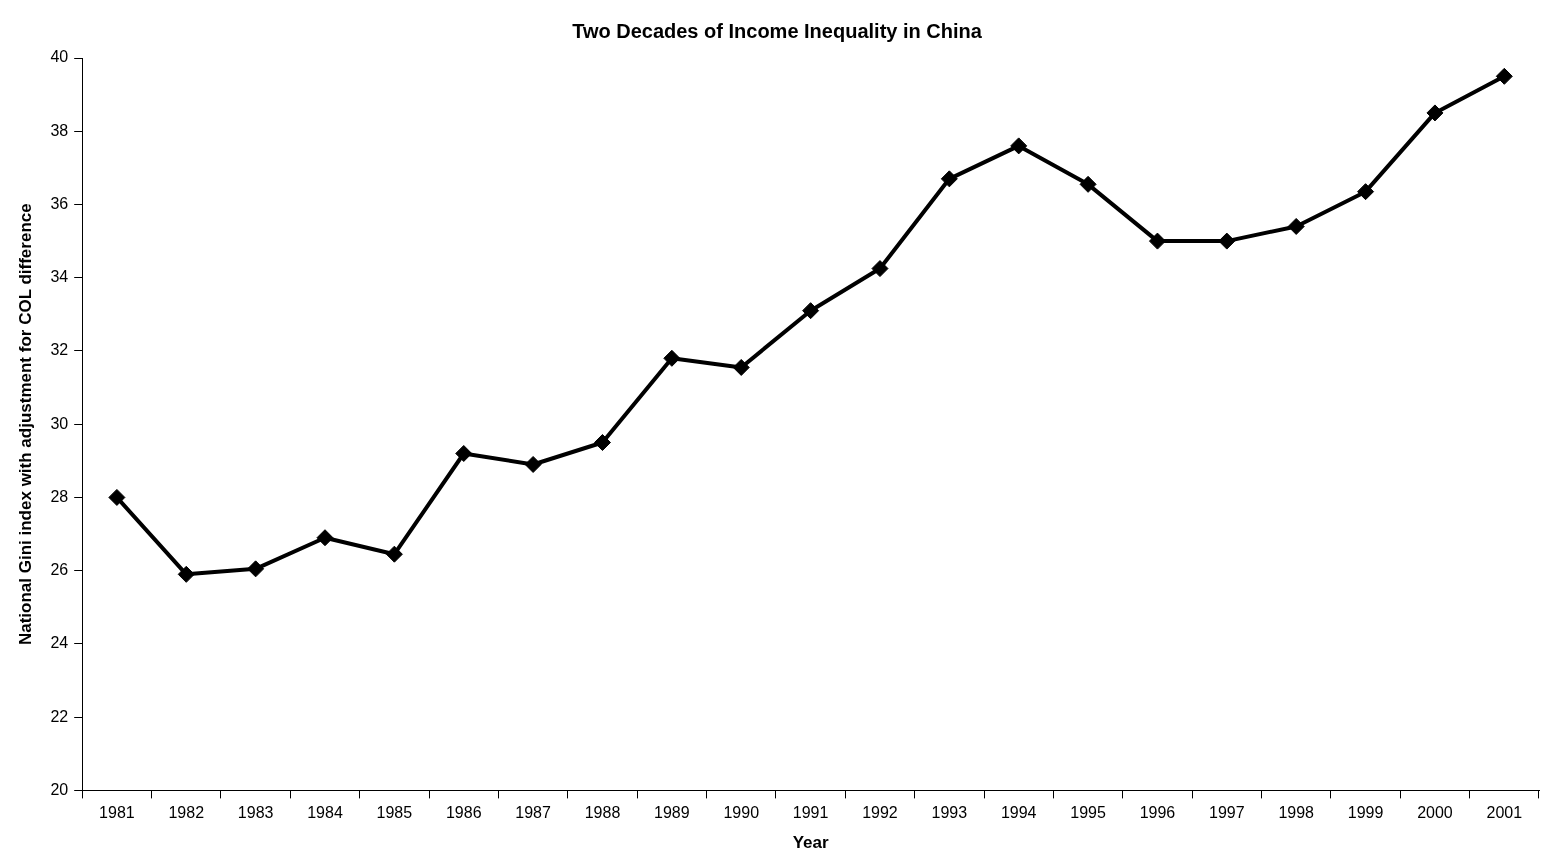 This screenshot has width=1556, height=866. Describe the element at coordinates (1504, 813) in the screenshot. I see `x-tick-label: 2001` at that location.